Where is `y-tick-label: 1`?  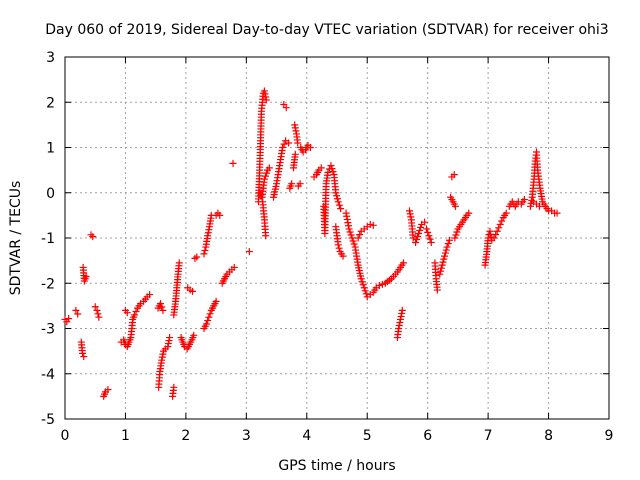 y-tick-label: 1 is located at coordinates (50, 149).